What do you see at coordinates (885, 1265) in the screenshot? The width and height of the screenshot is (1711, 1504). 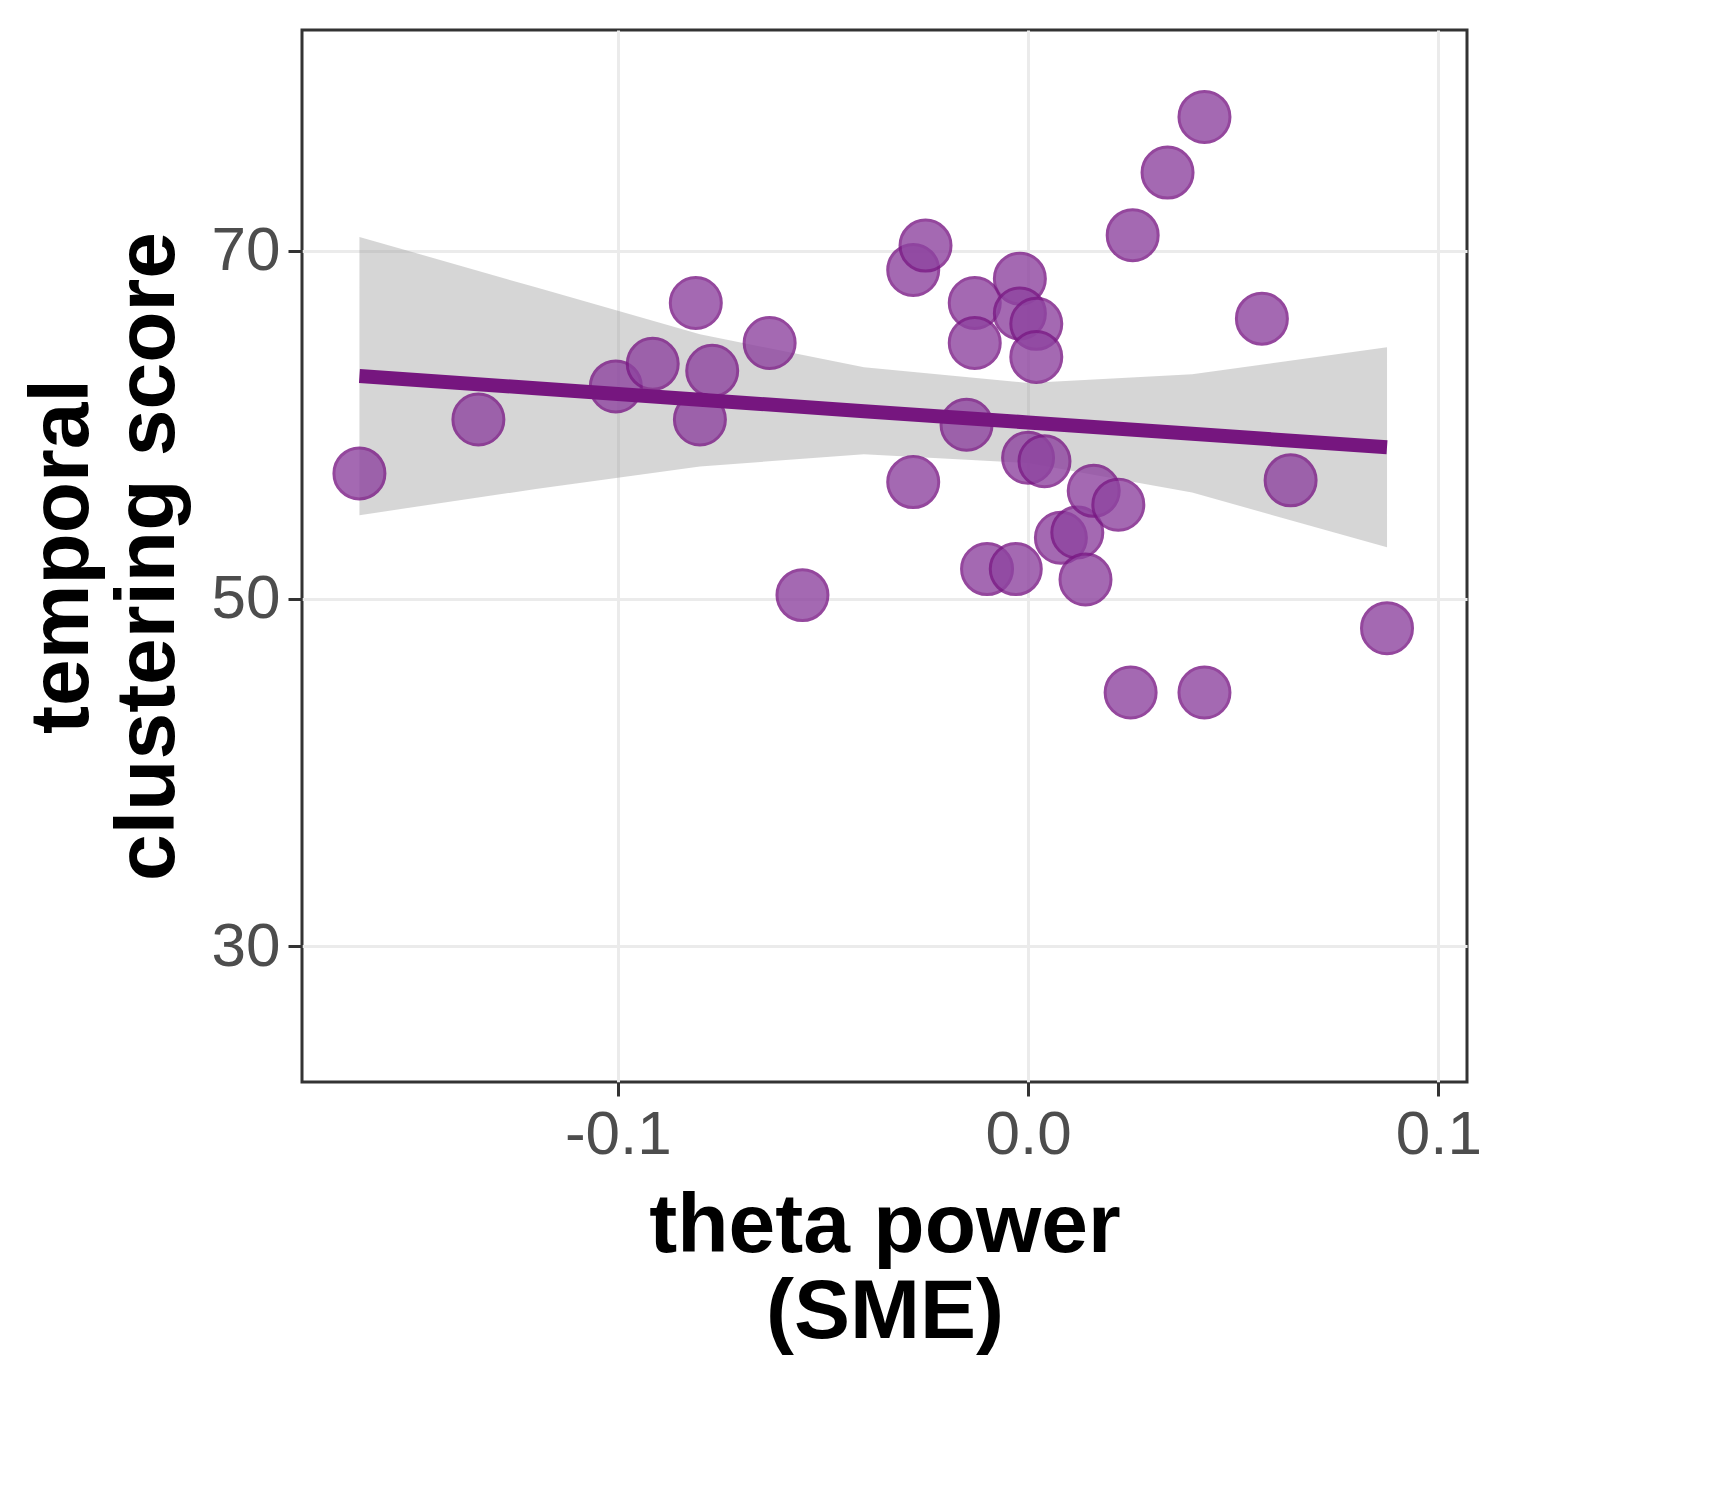 I see `x-axis-title: theta power (SME)` at bounding box center [885, 1265].